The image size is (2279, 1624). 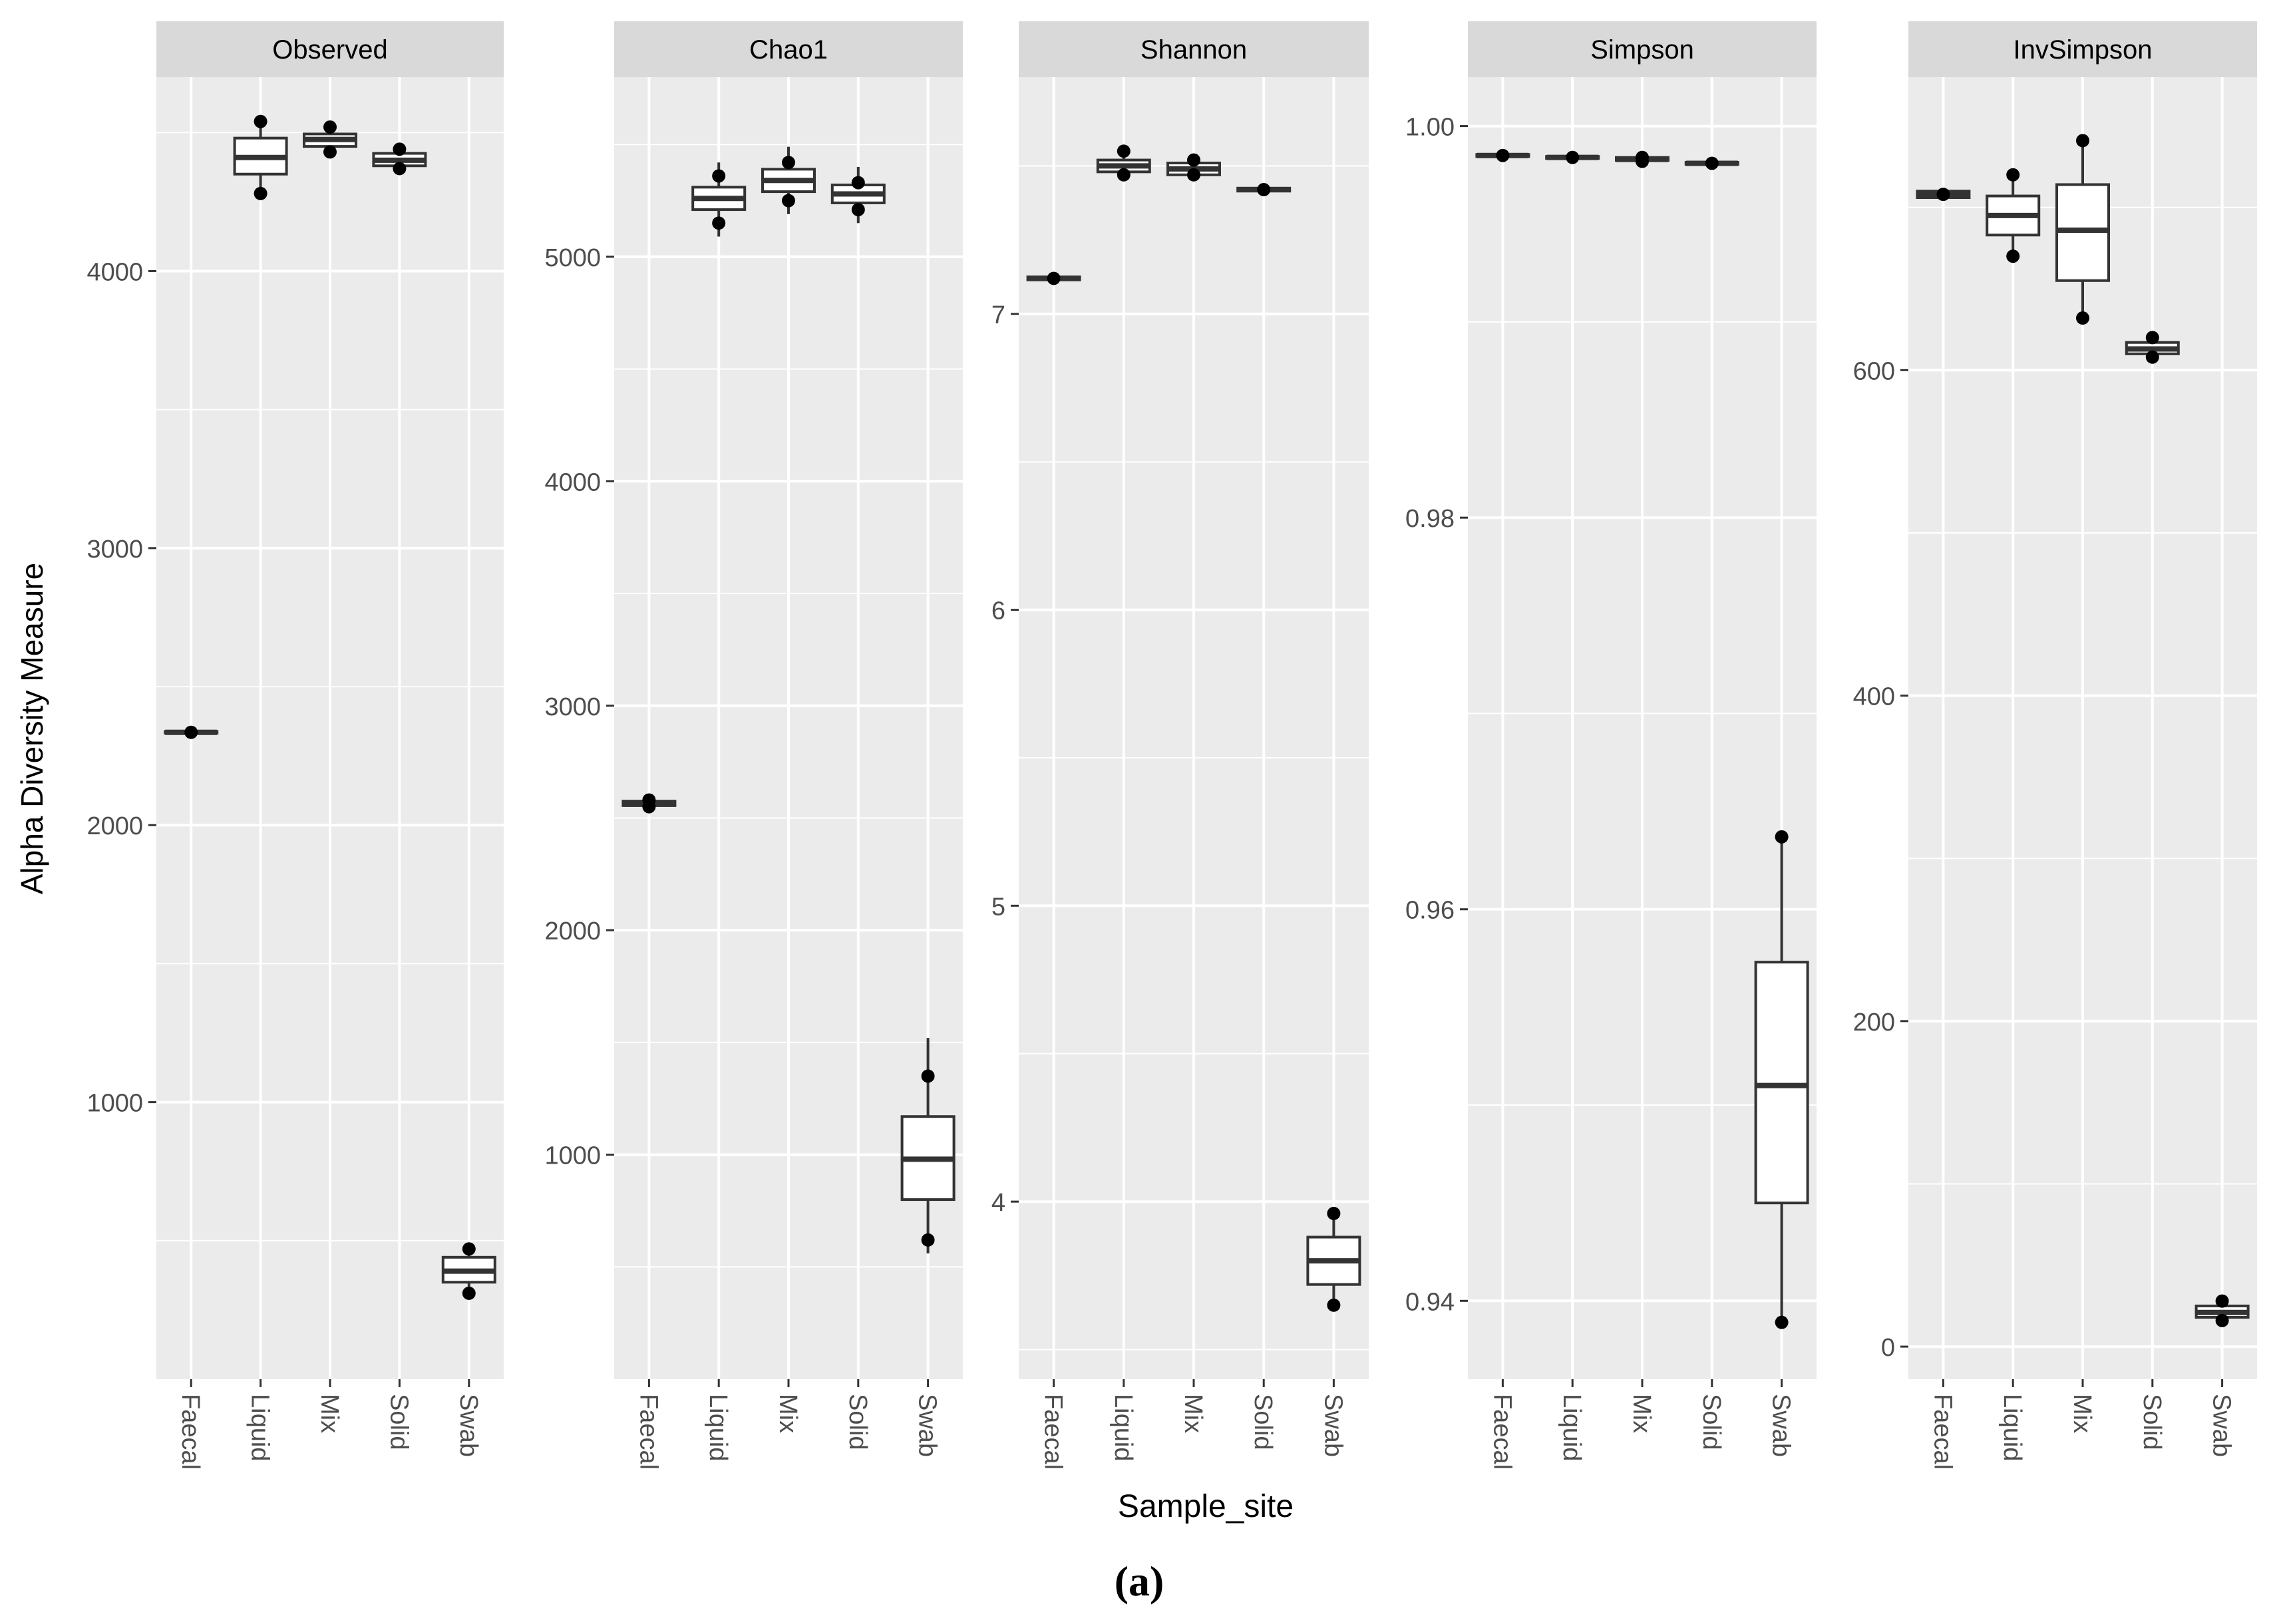 I want to click on figure-caption: (a), so click(x=1139, y=1581).